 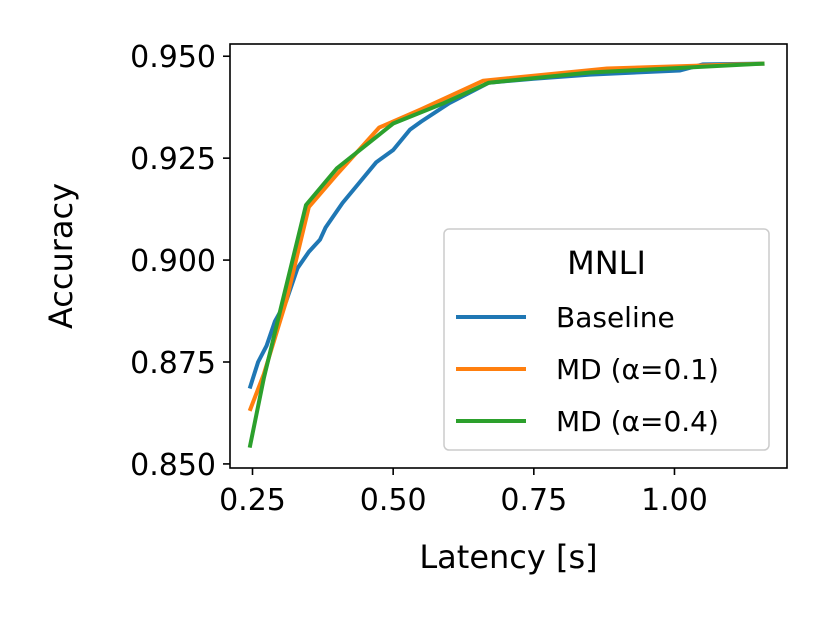 I want to click on y-axis-ticks: 0.850 0.875 0.900 0.925 0.950, so click(x=180, y=261).